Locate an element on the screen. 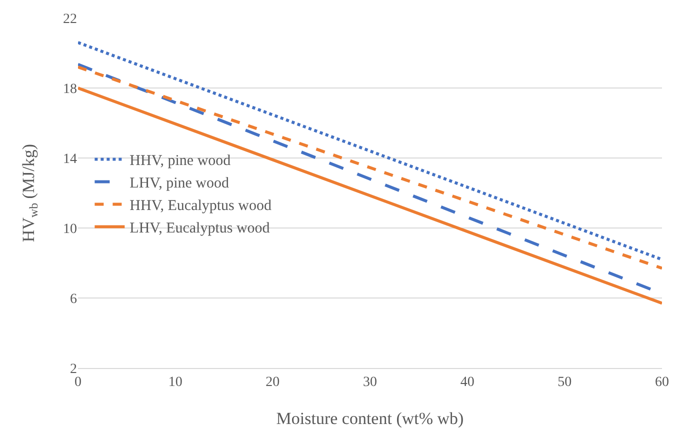  x-tick-label: 10 is located at coordinates (175, 382).